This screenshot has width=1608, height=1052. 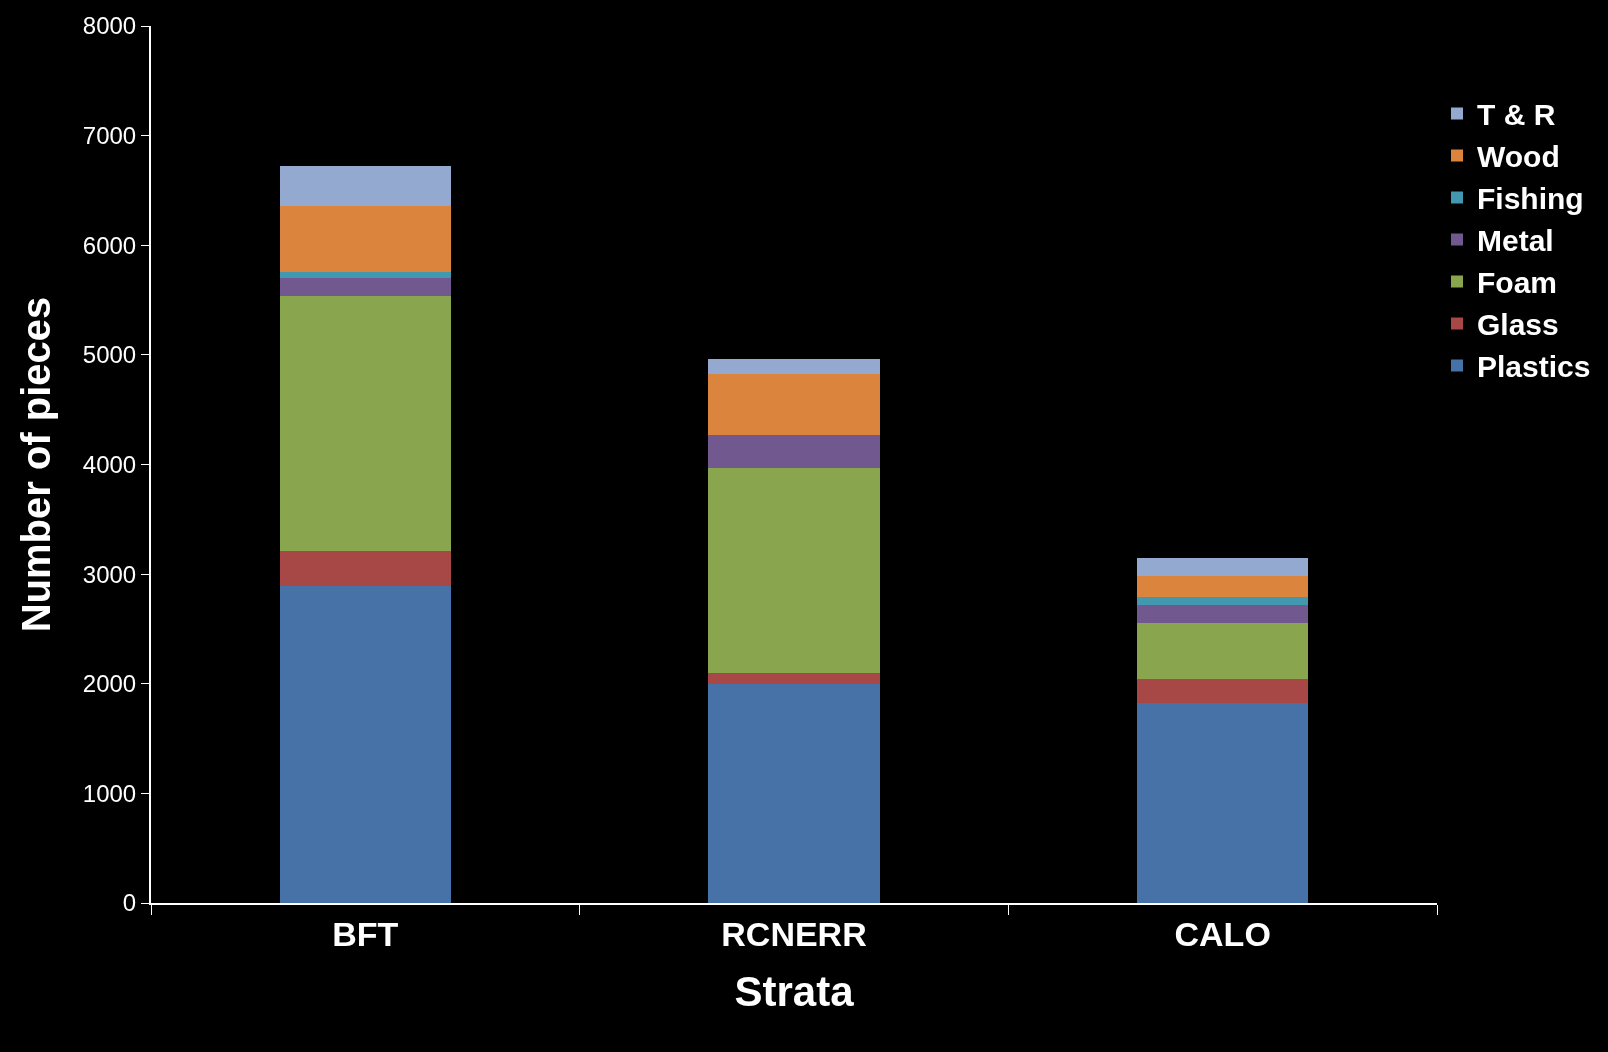 What do you see at coordinates (1222, 933) in the screenshot?
I see `x-tick-label: CALO` at bounding box center [1222, 933].